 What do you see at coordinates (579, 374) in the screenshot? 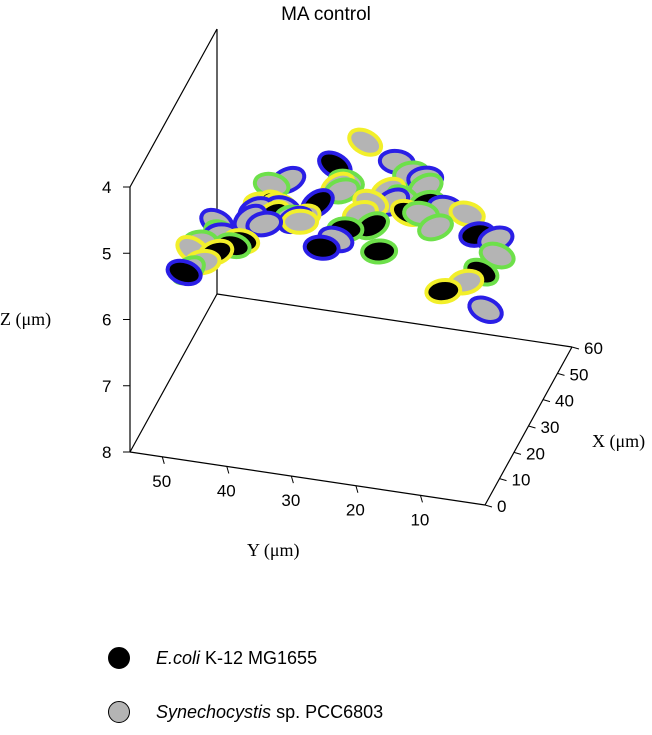
I see `x-tick-label: 50` at bounding box center [579, 374].